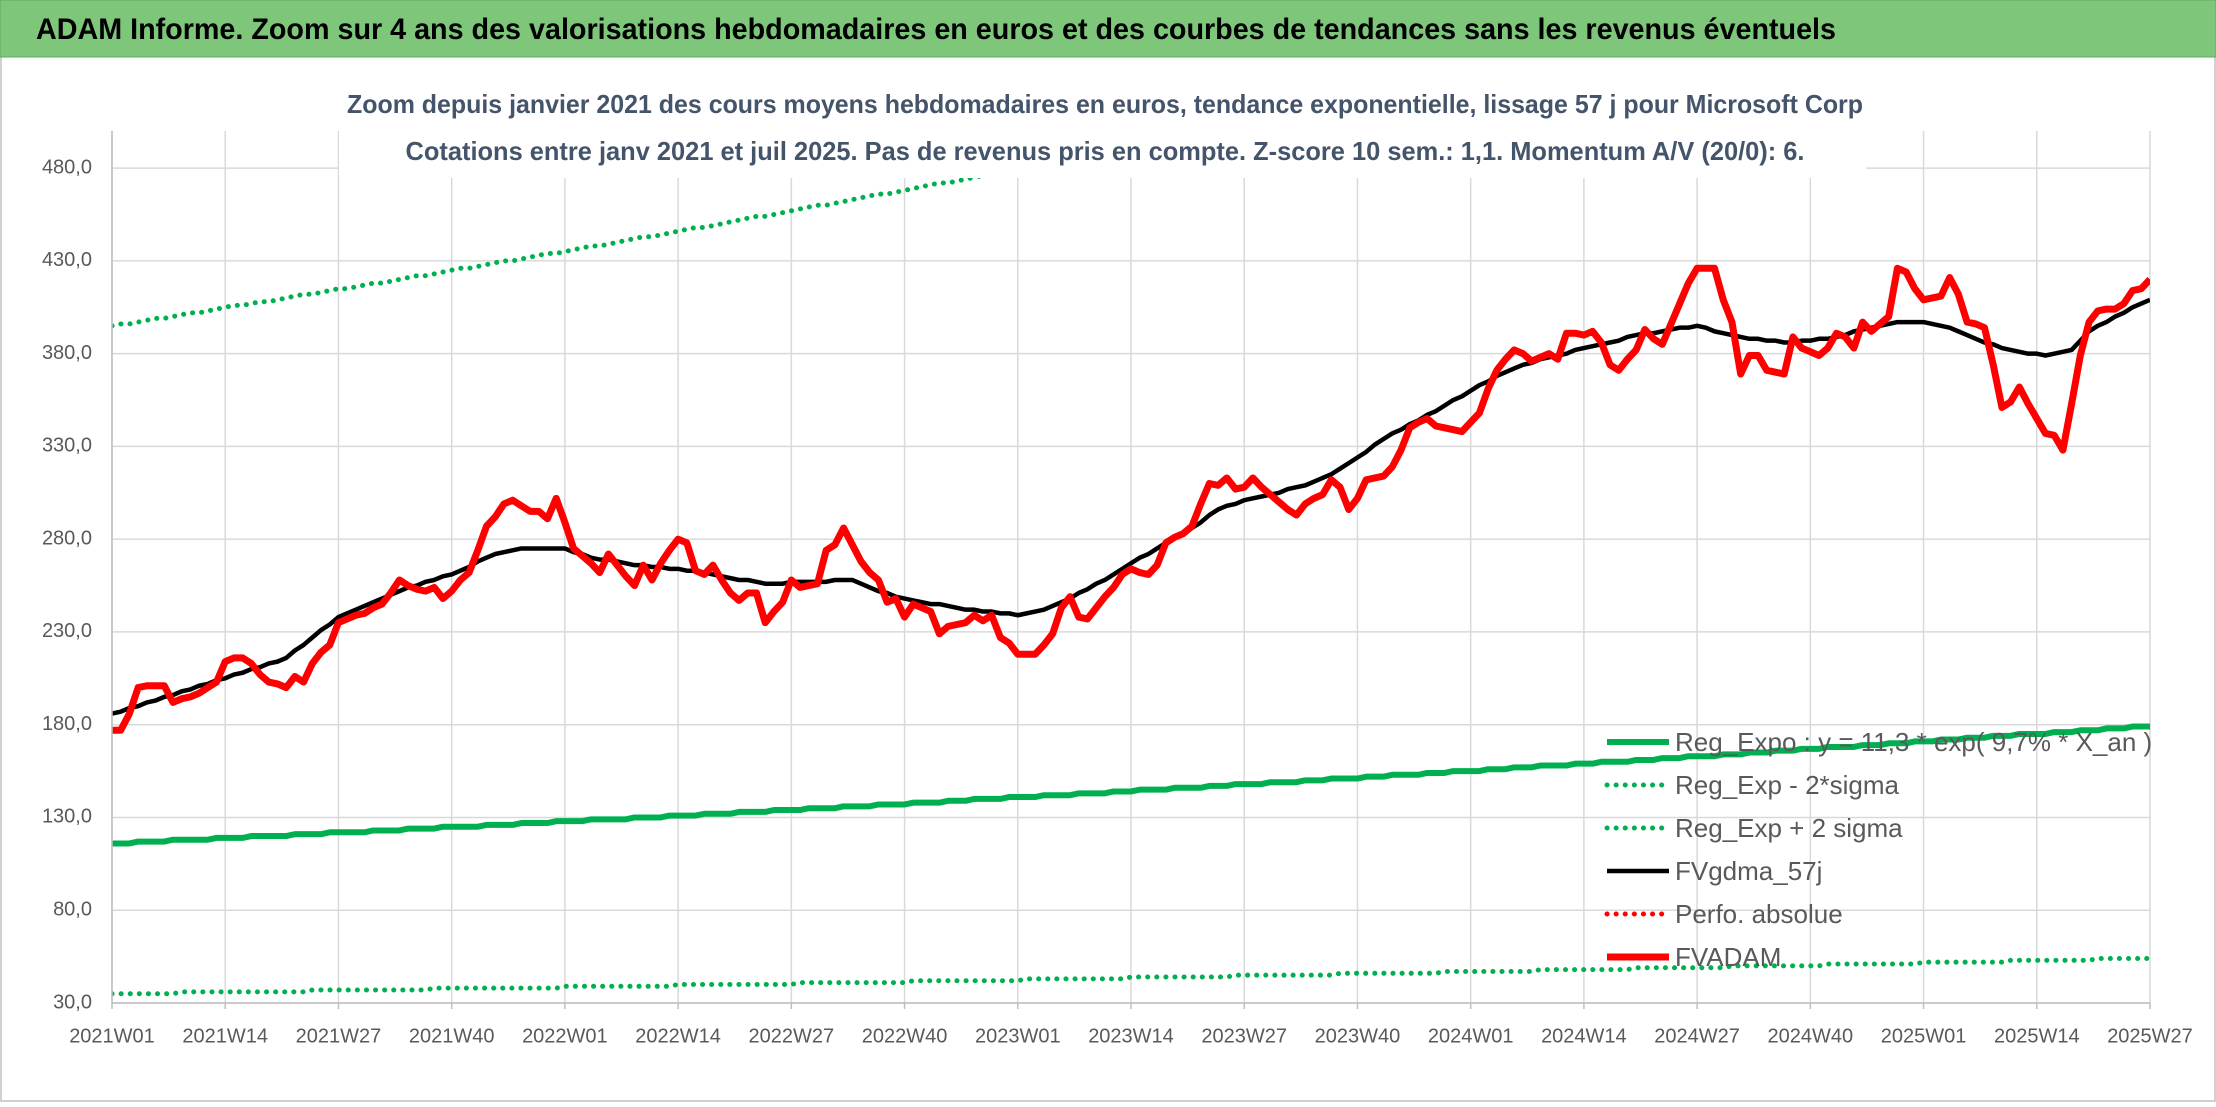 The image size is (2216, 1107). I want to click on legend-label: Reg_Expo : y = 11,3 * exp( 9,7% * X_an ), so click(1913, 742).